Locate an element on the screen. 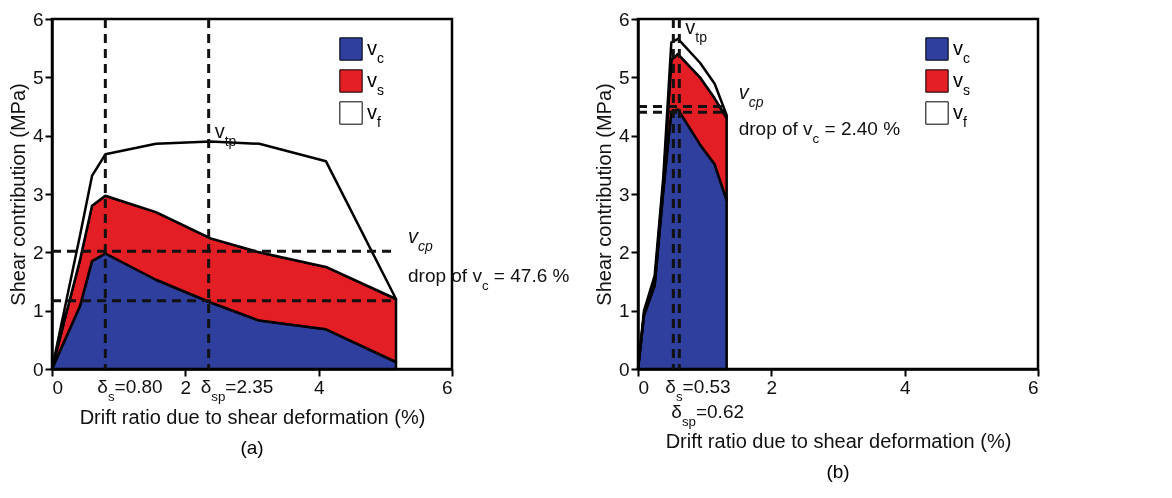 The image size is (1172, 498). annotation: drop of v$_{c}$ = 2.40 % is located at coordinates (819, 132).